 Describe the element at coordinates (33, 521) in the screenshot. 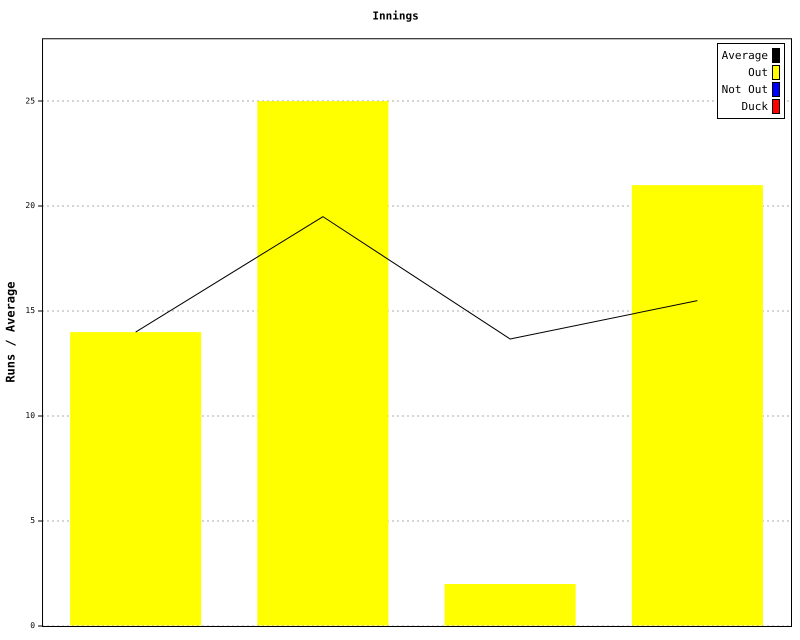

I see `y-tick-label: 5` at that location.